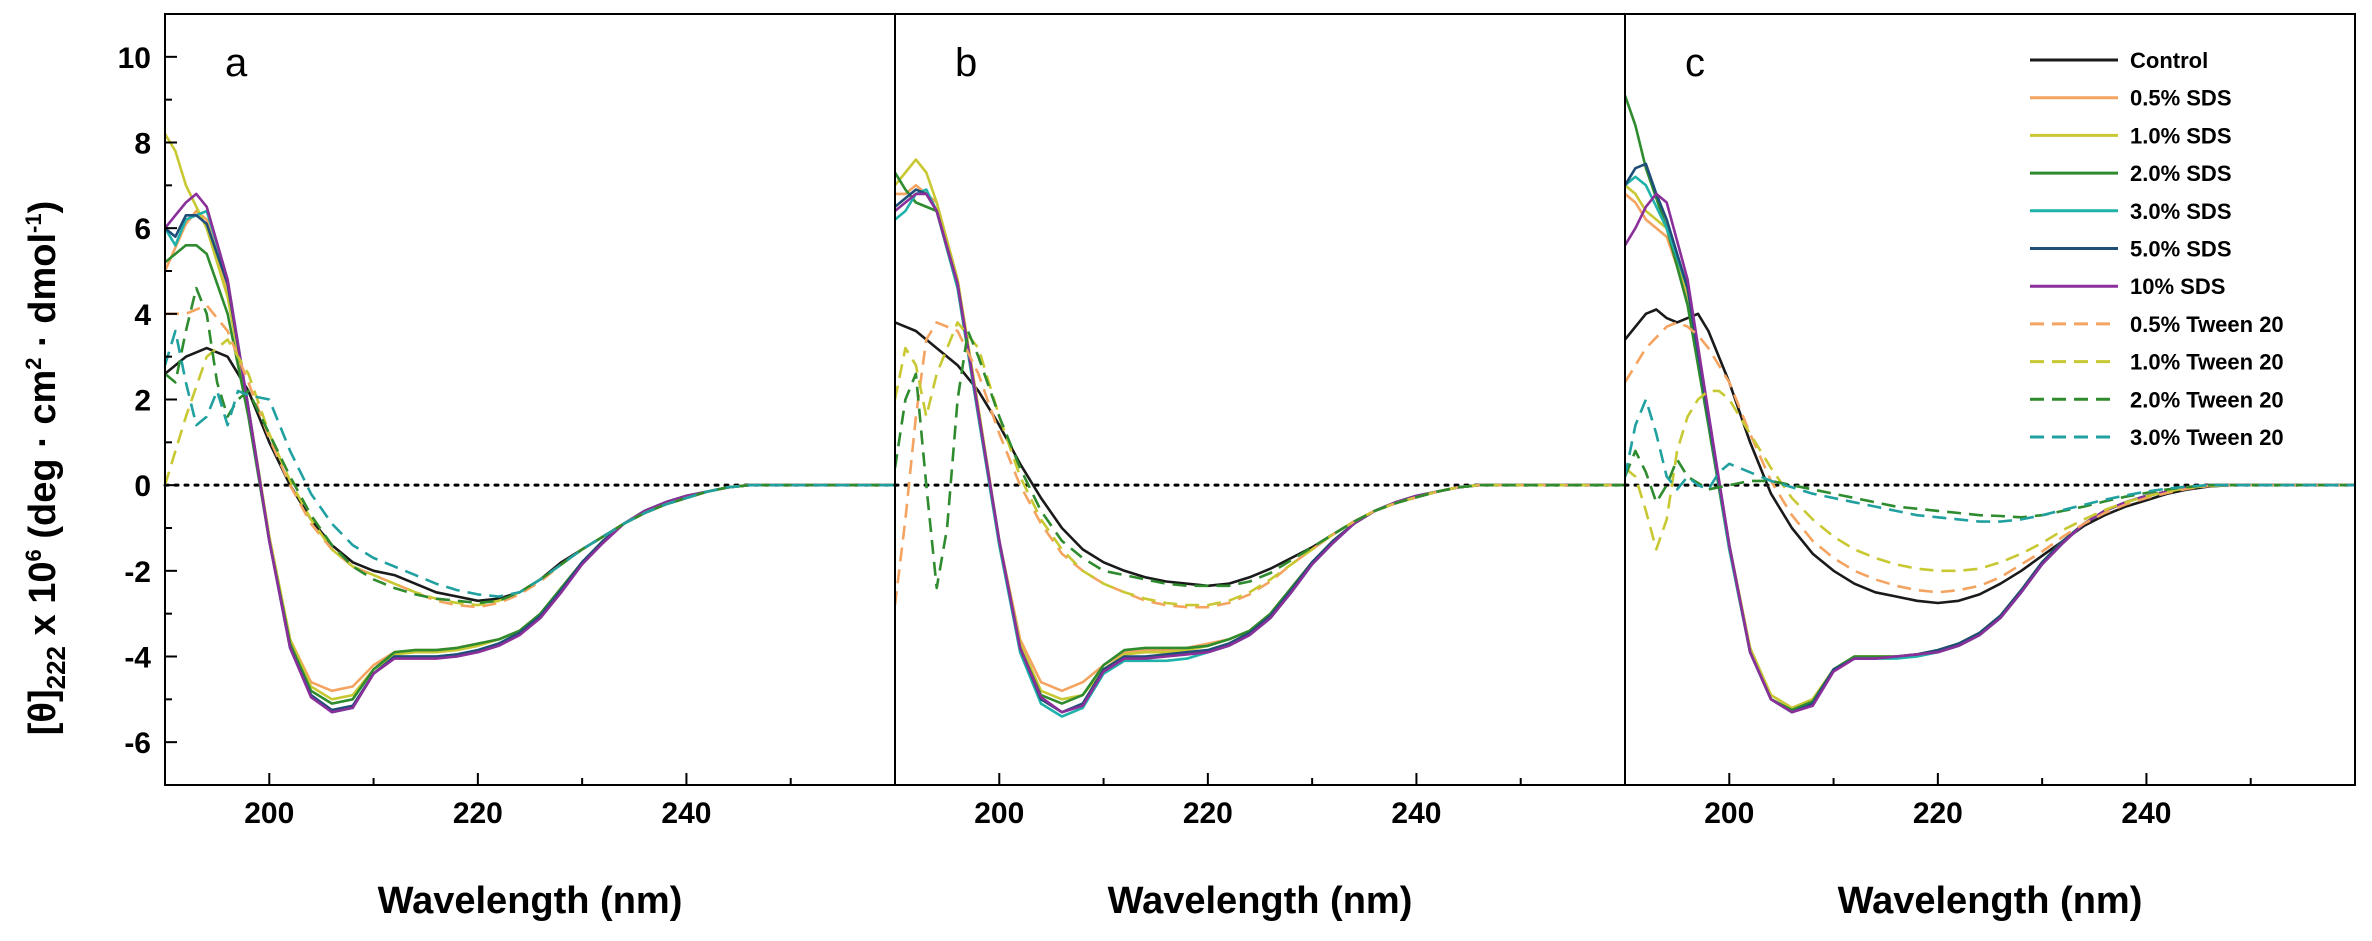 The width and height of the screenshot is (2372, 941). I want to click on legend-item-0-5pct-tween-20: 0.5% Tween 20, so click(2157, 324).